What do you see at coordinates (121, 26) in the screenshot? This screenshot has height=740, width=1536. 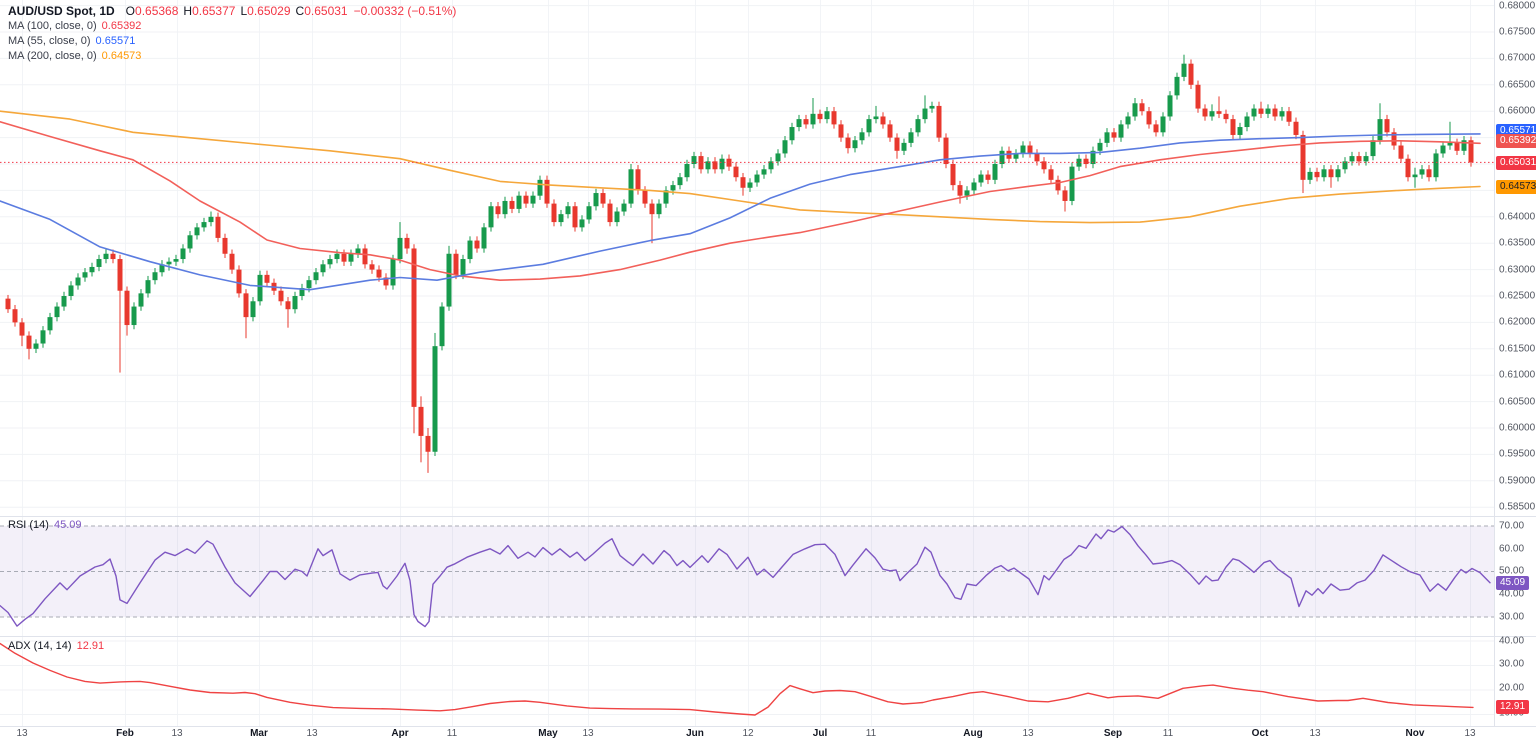 I see `ma-value: 0.65392` at bounding box center [121, 26].